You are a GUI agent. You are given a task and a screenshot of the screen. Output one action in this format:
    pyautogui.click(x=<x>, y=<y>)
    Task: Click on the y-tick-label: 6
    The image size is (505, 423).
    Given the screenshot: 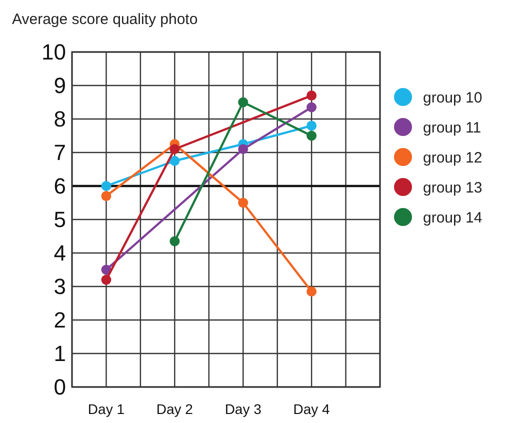 What is the action you would take?
    pyautogui.click(x=60, y=186)
    